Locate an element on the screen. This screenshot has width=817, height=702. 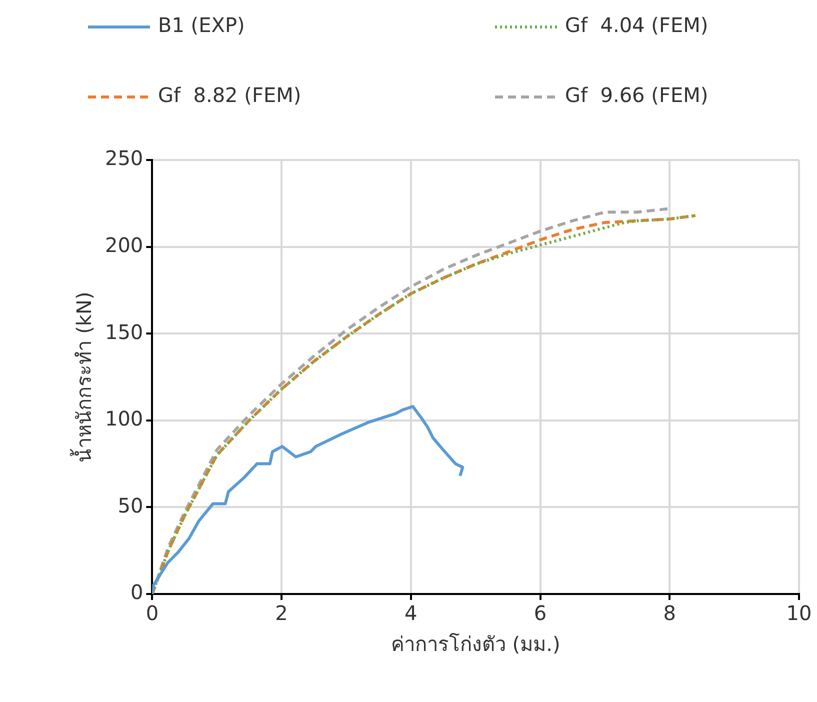
y-tick-label: 250 is located at coordinates (124, 158).